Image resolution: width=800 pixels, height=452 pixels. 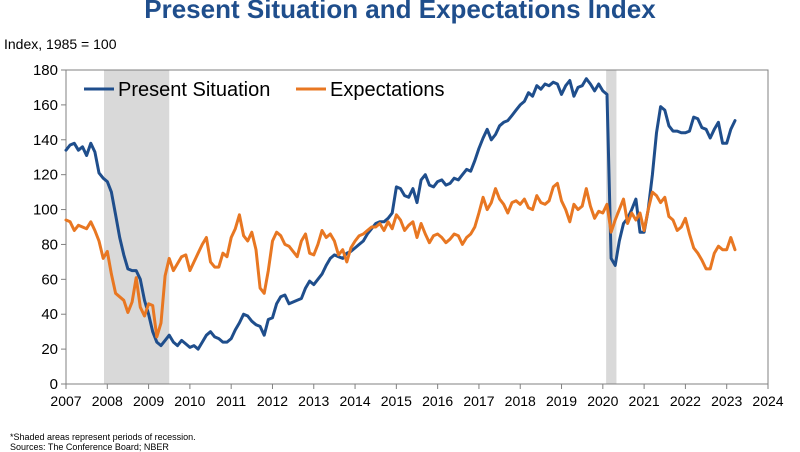 I want to click on x-tick-label-2020: 2020, so click(x=602, y=401).